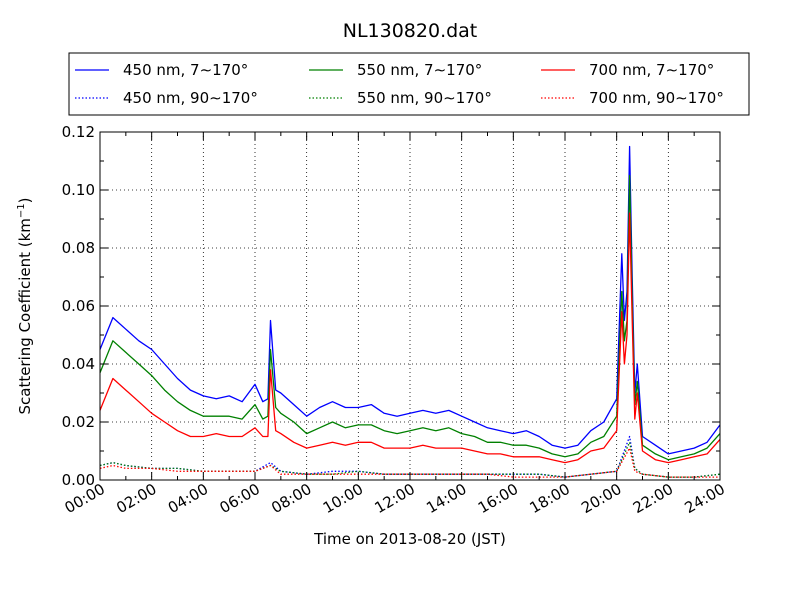 Image resolution: width=800 pixels, height=600 pixels. I want to click on y-tick-label: 0.08, so click(78, 248).